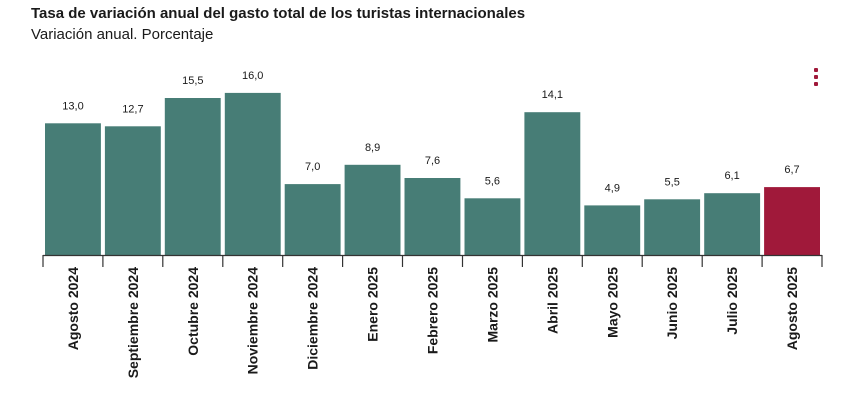 The height and width of the screenshot is (410, 855). What do you see at coordinates (672, 303) in the screenshot?
I see `x-tick-label: Junio 2025` at bounding box center [672, 303].